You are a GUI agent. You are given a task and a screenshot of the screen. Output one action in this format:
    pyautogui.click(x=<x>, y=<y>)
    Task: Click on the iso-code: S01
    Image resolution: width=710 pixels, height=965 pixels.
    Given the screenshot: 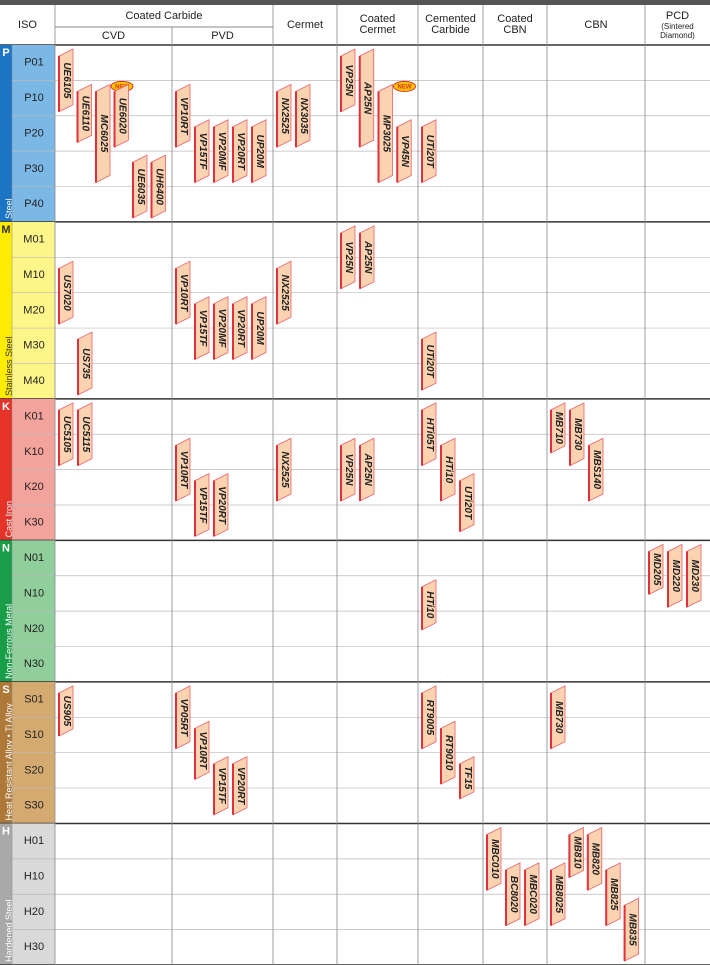 What is the action you would take?
    pyautogui.click(x=34, y=700)
    